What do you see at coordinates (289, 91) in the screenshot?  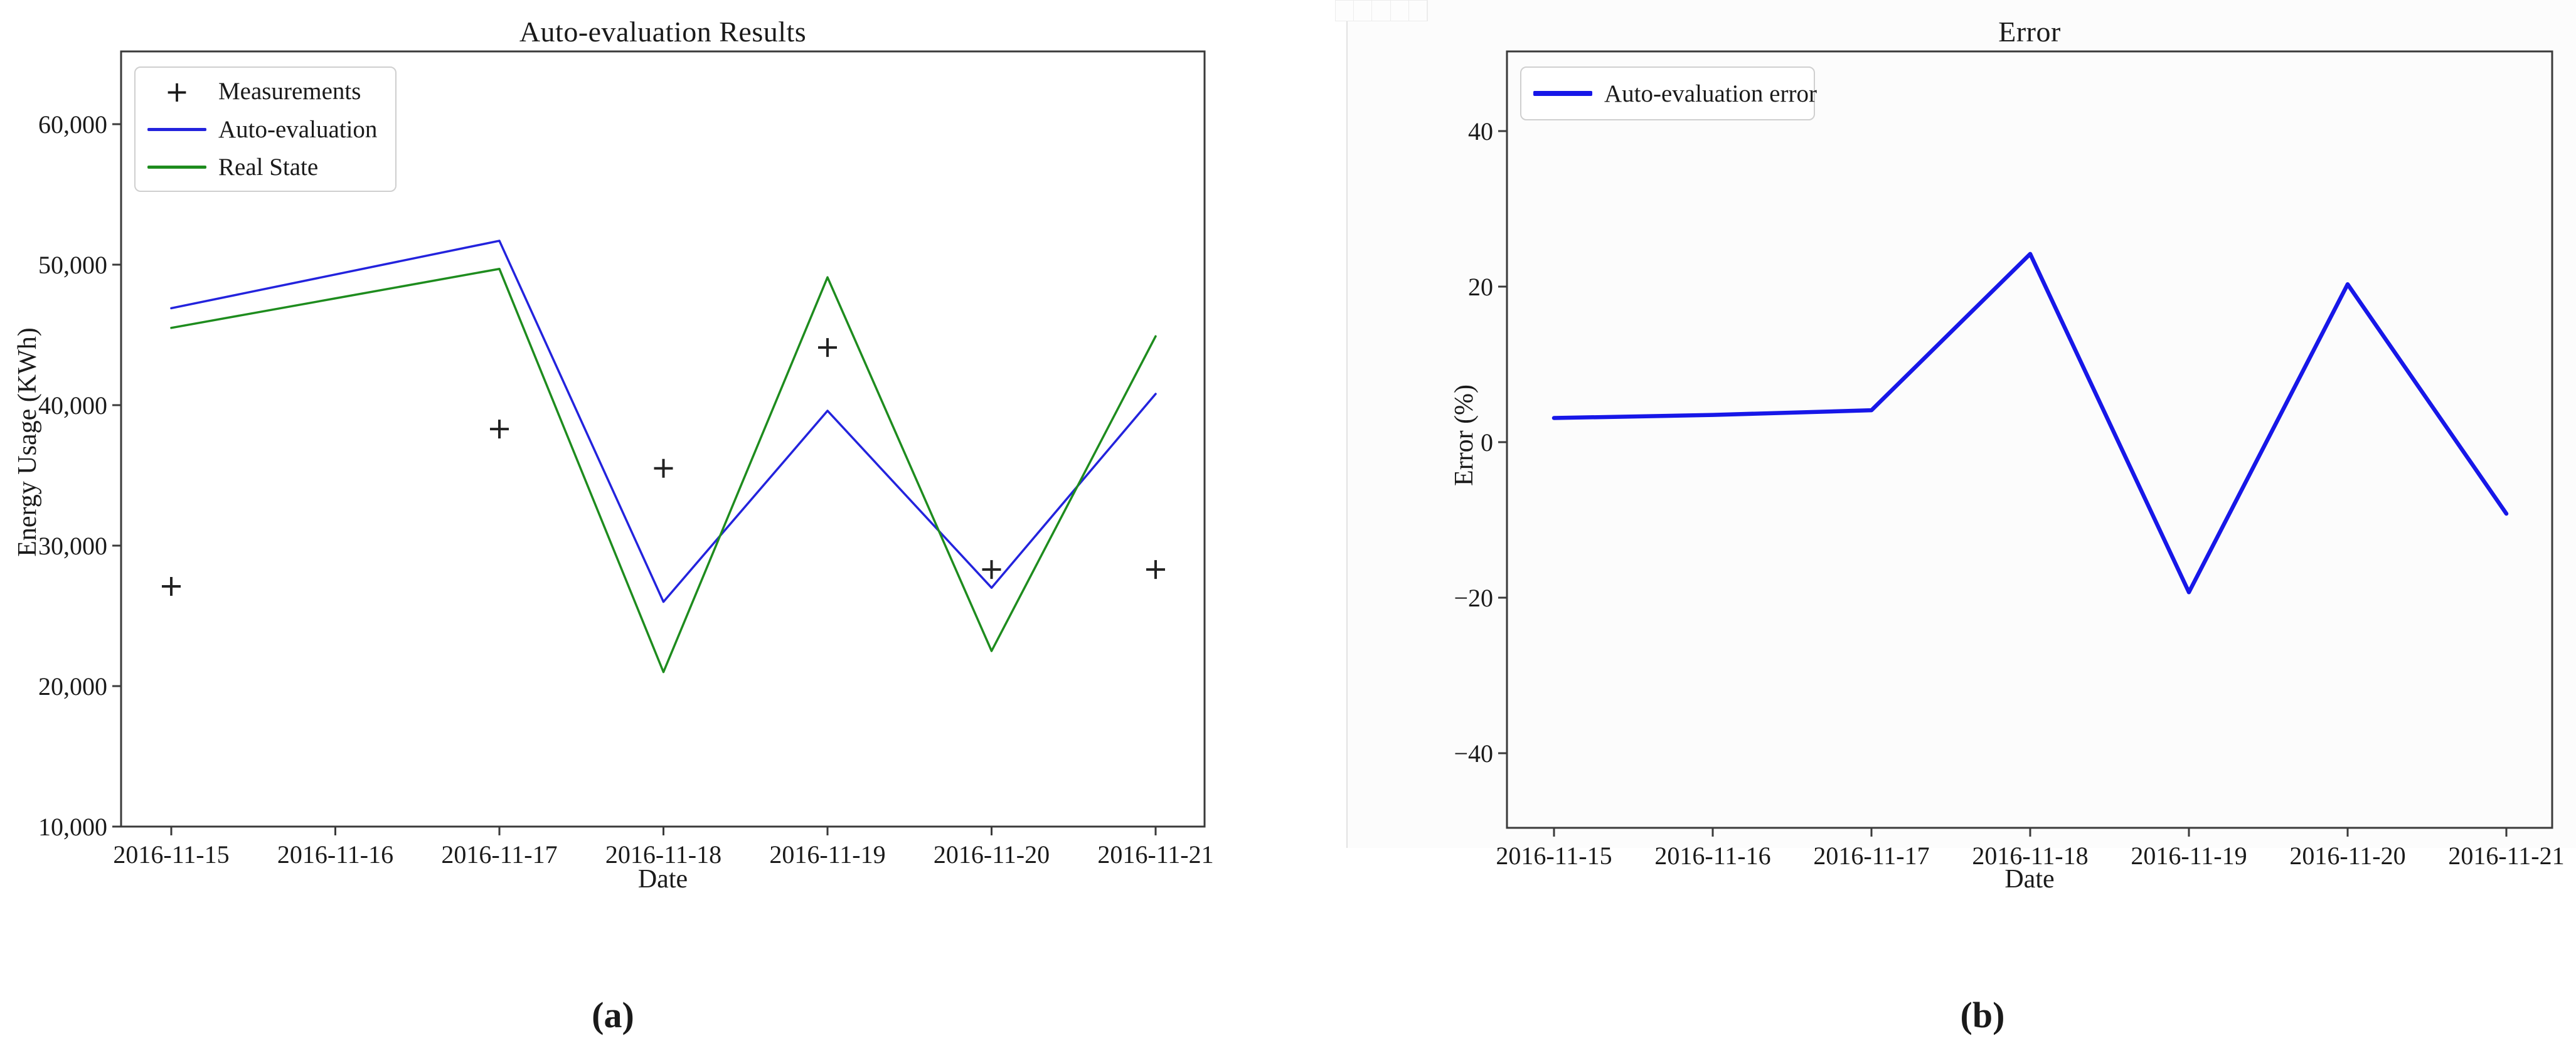 I see `legend-label: Measurements` at bounding box center [289, 91].